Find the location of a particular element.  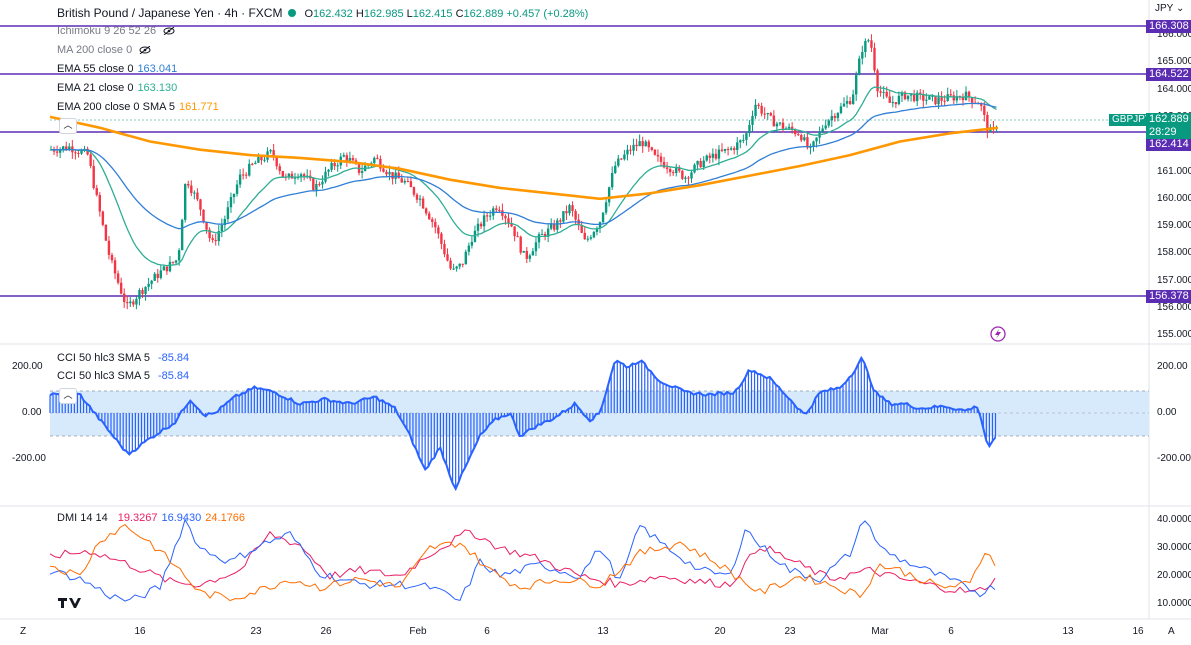

collapse-cci-legend-button: ︿ is located at coordinates (68, 396).